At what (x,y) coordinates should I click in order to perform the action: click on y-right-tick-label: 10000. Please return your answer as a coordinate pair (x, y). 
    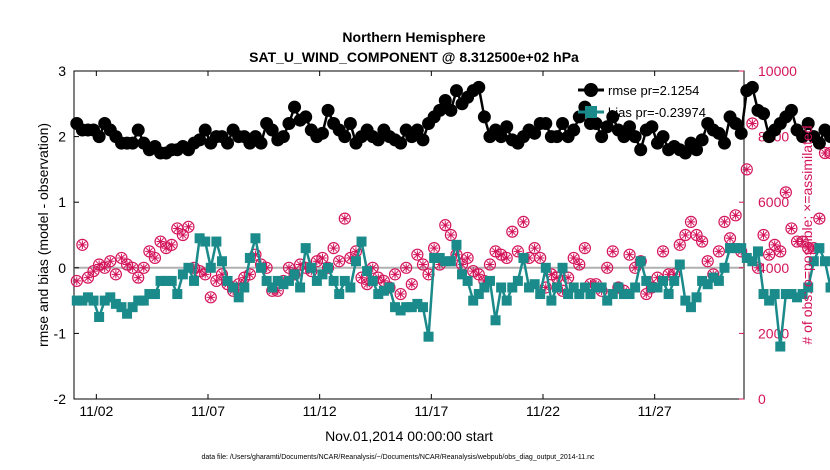
    Looking at the image, I should click on (777, 71).